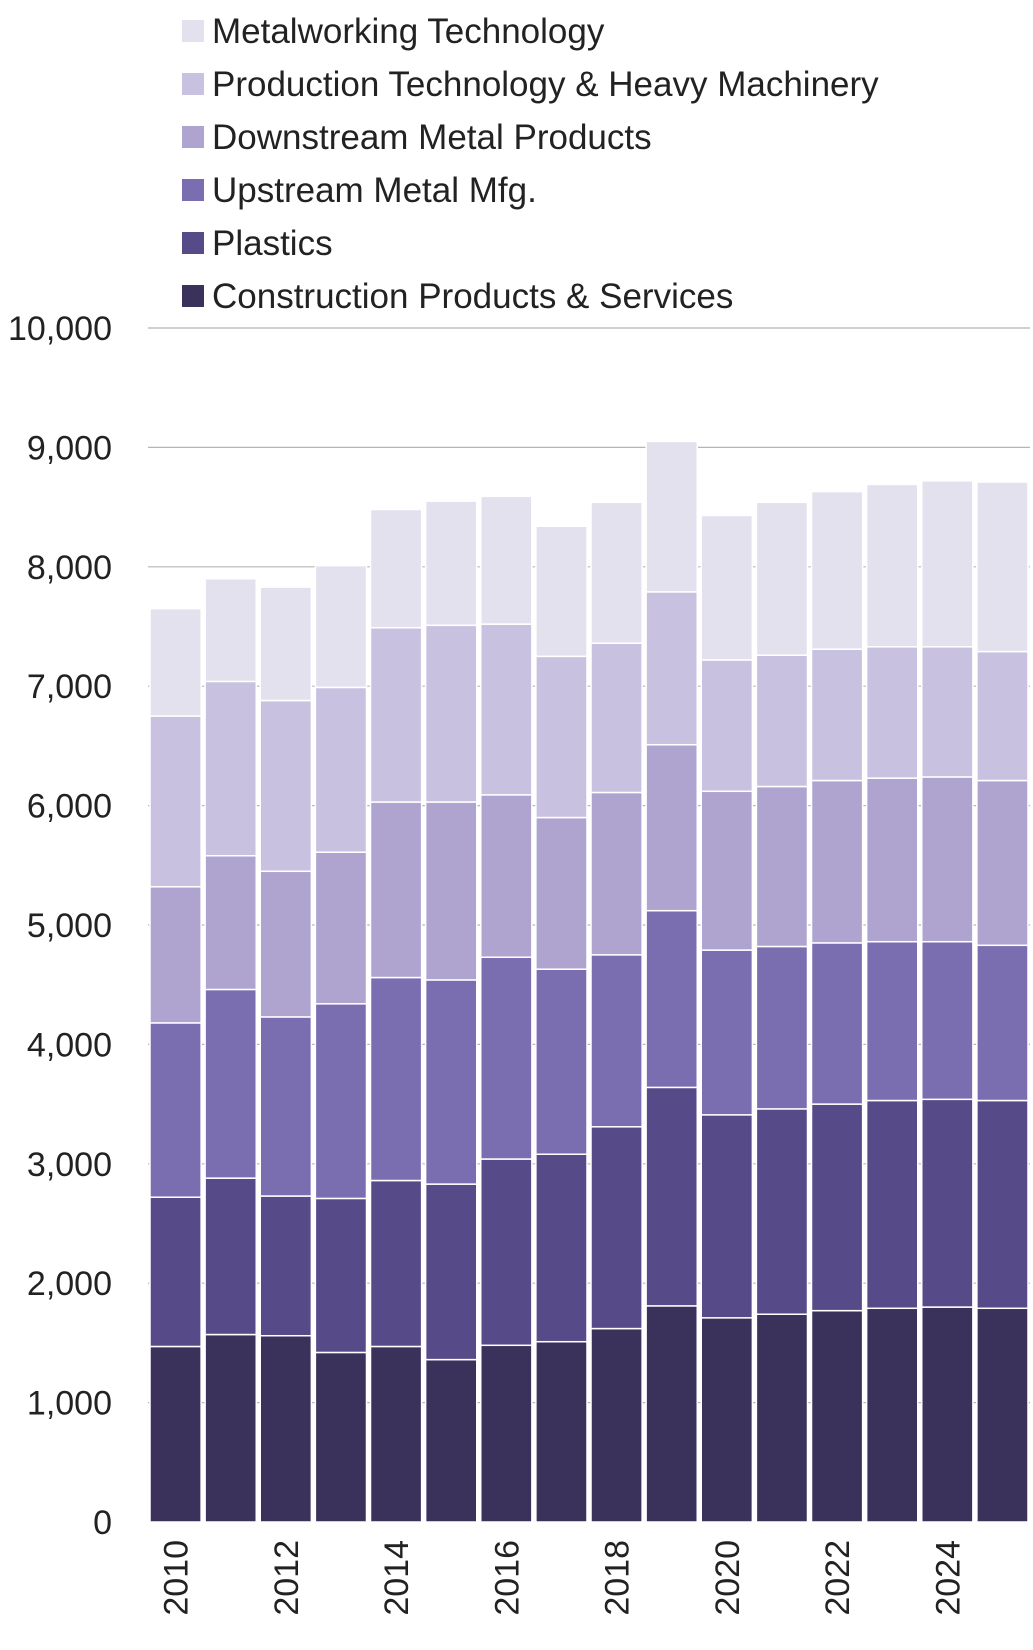 This screenshot has width=1033, height=1650. What do you see at coordinates (892, 712) in the screenshot?
I see `bar-segment-5-2023` at bounding box center [892, 712].